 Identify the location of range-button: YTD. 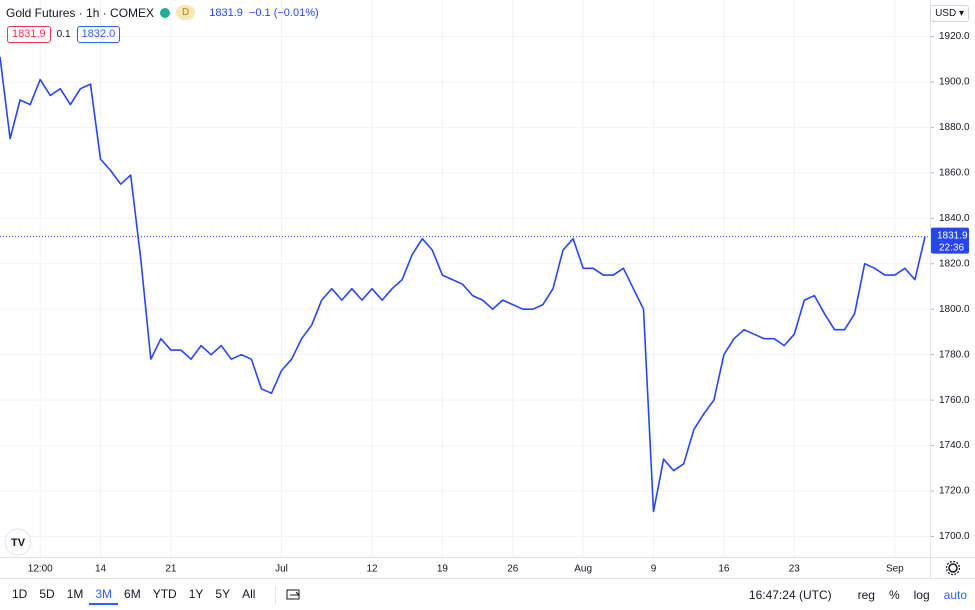
(164, 593).